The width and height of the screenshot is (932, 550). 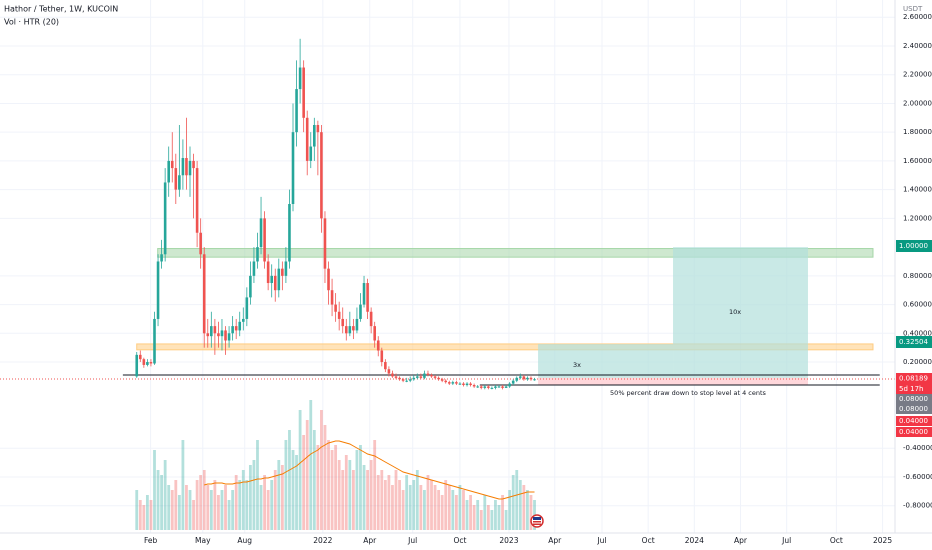 What do you see at coordinates (913, 246) in the screenshot?
I see `price-label: 1.00000` at bounding box center [913, 246].